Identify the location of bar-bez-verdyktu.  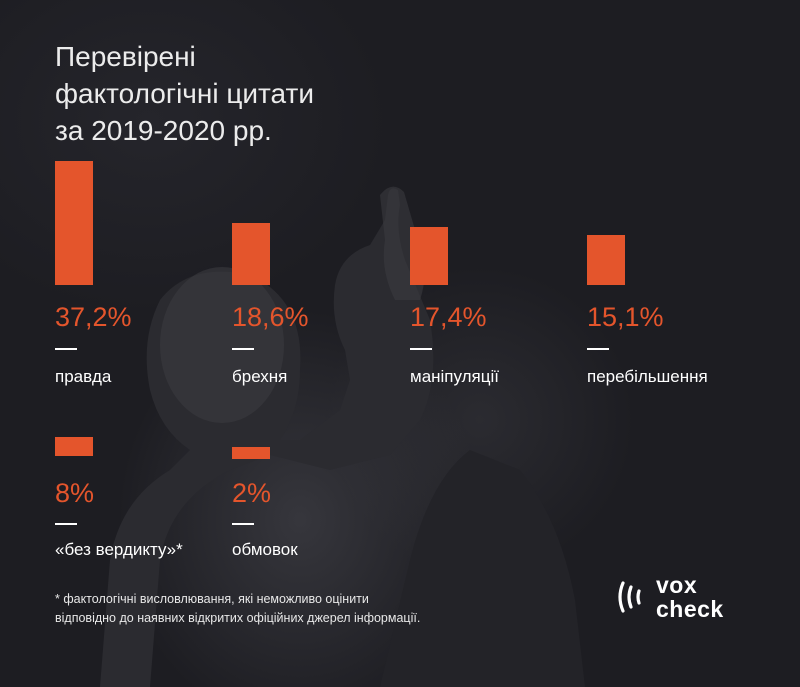
(74, 446).